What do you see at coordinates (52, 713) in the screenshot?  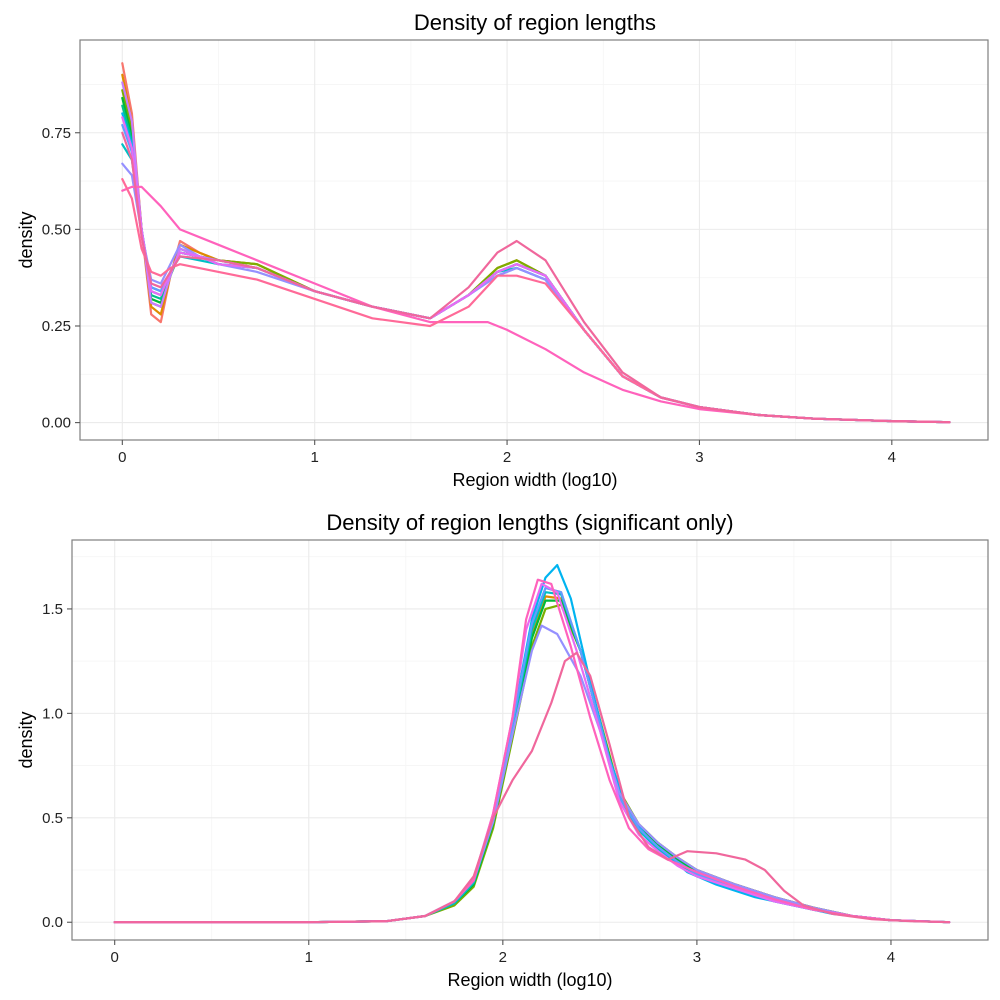 I see `y-tick-label: 1.0` at bounding box center [52, 713].